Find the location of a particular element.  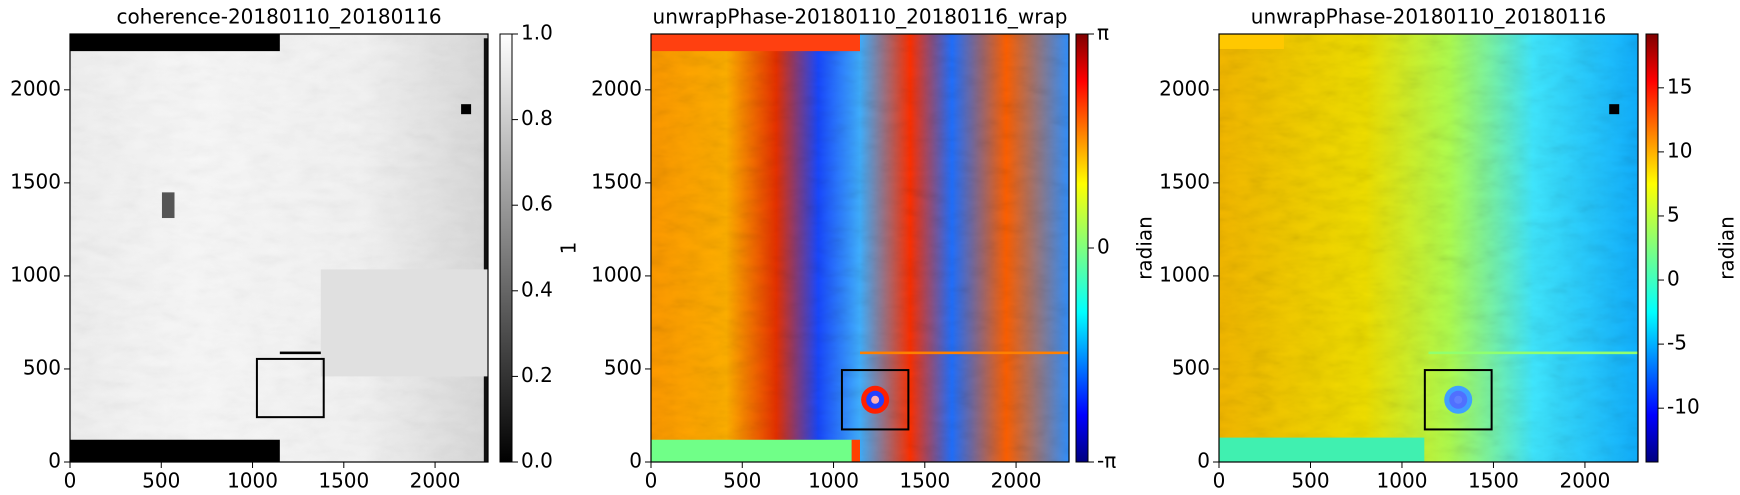

colorbar-tick-label: 0.4 is located at coordinates (537, 289).